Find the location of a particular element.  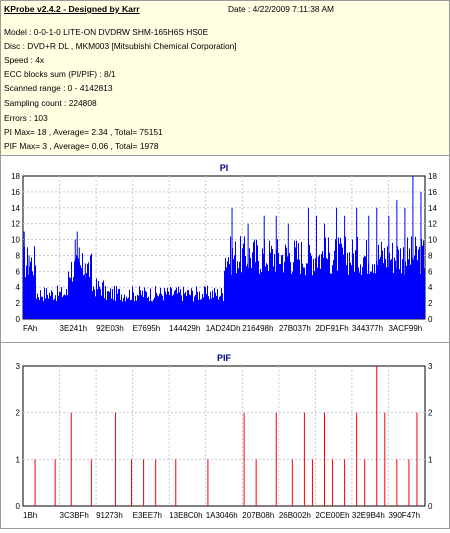

pi-y-tick-label-left: 4 is located at coordinates (18, 287).